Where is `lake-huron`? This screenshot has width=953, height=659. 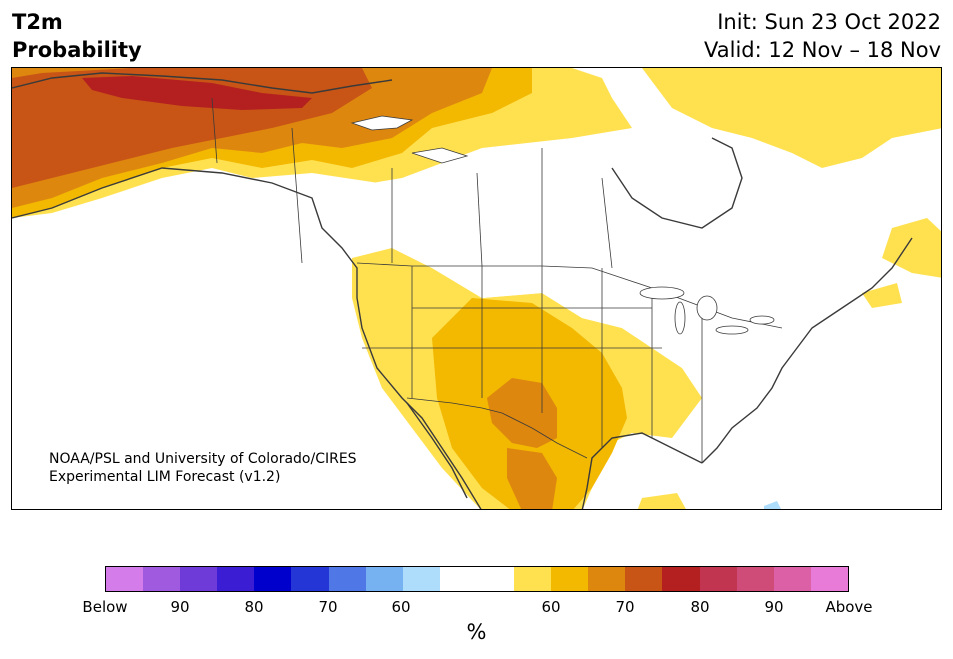 lake-huron is located at coordinates (707, 308).